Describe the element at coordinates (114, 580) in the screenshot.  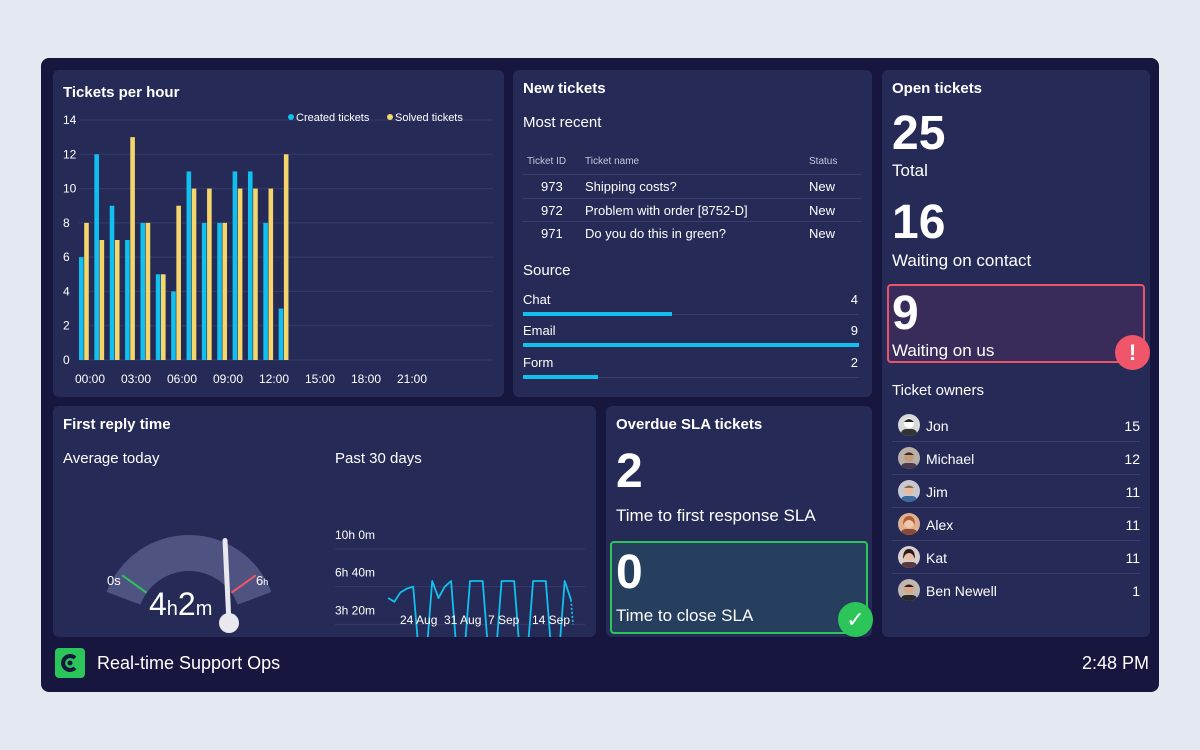
I see `gauge-min-label: 0s` at that location.